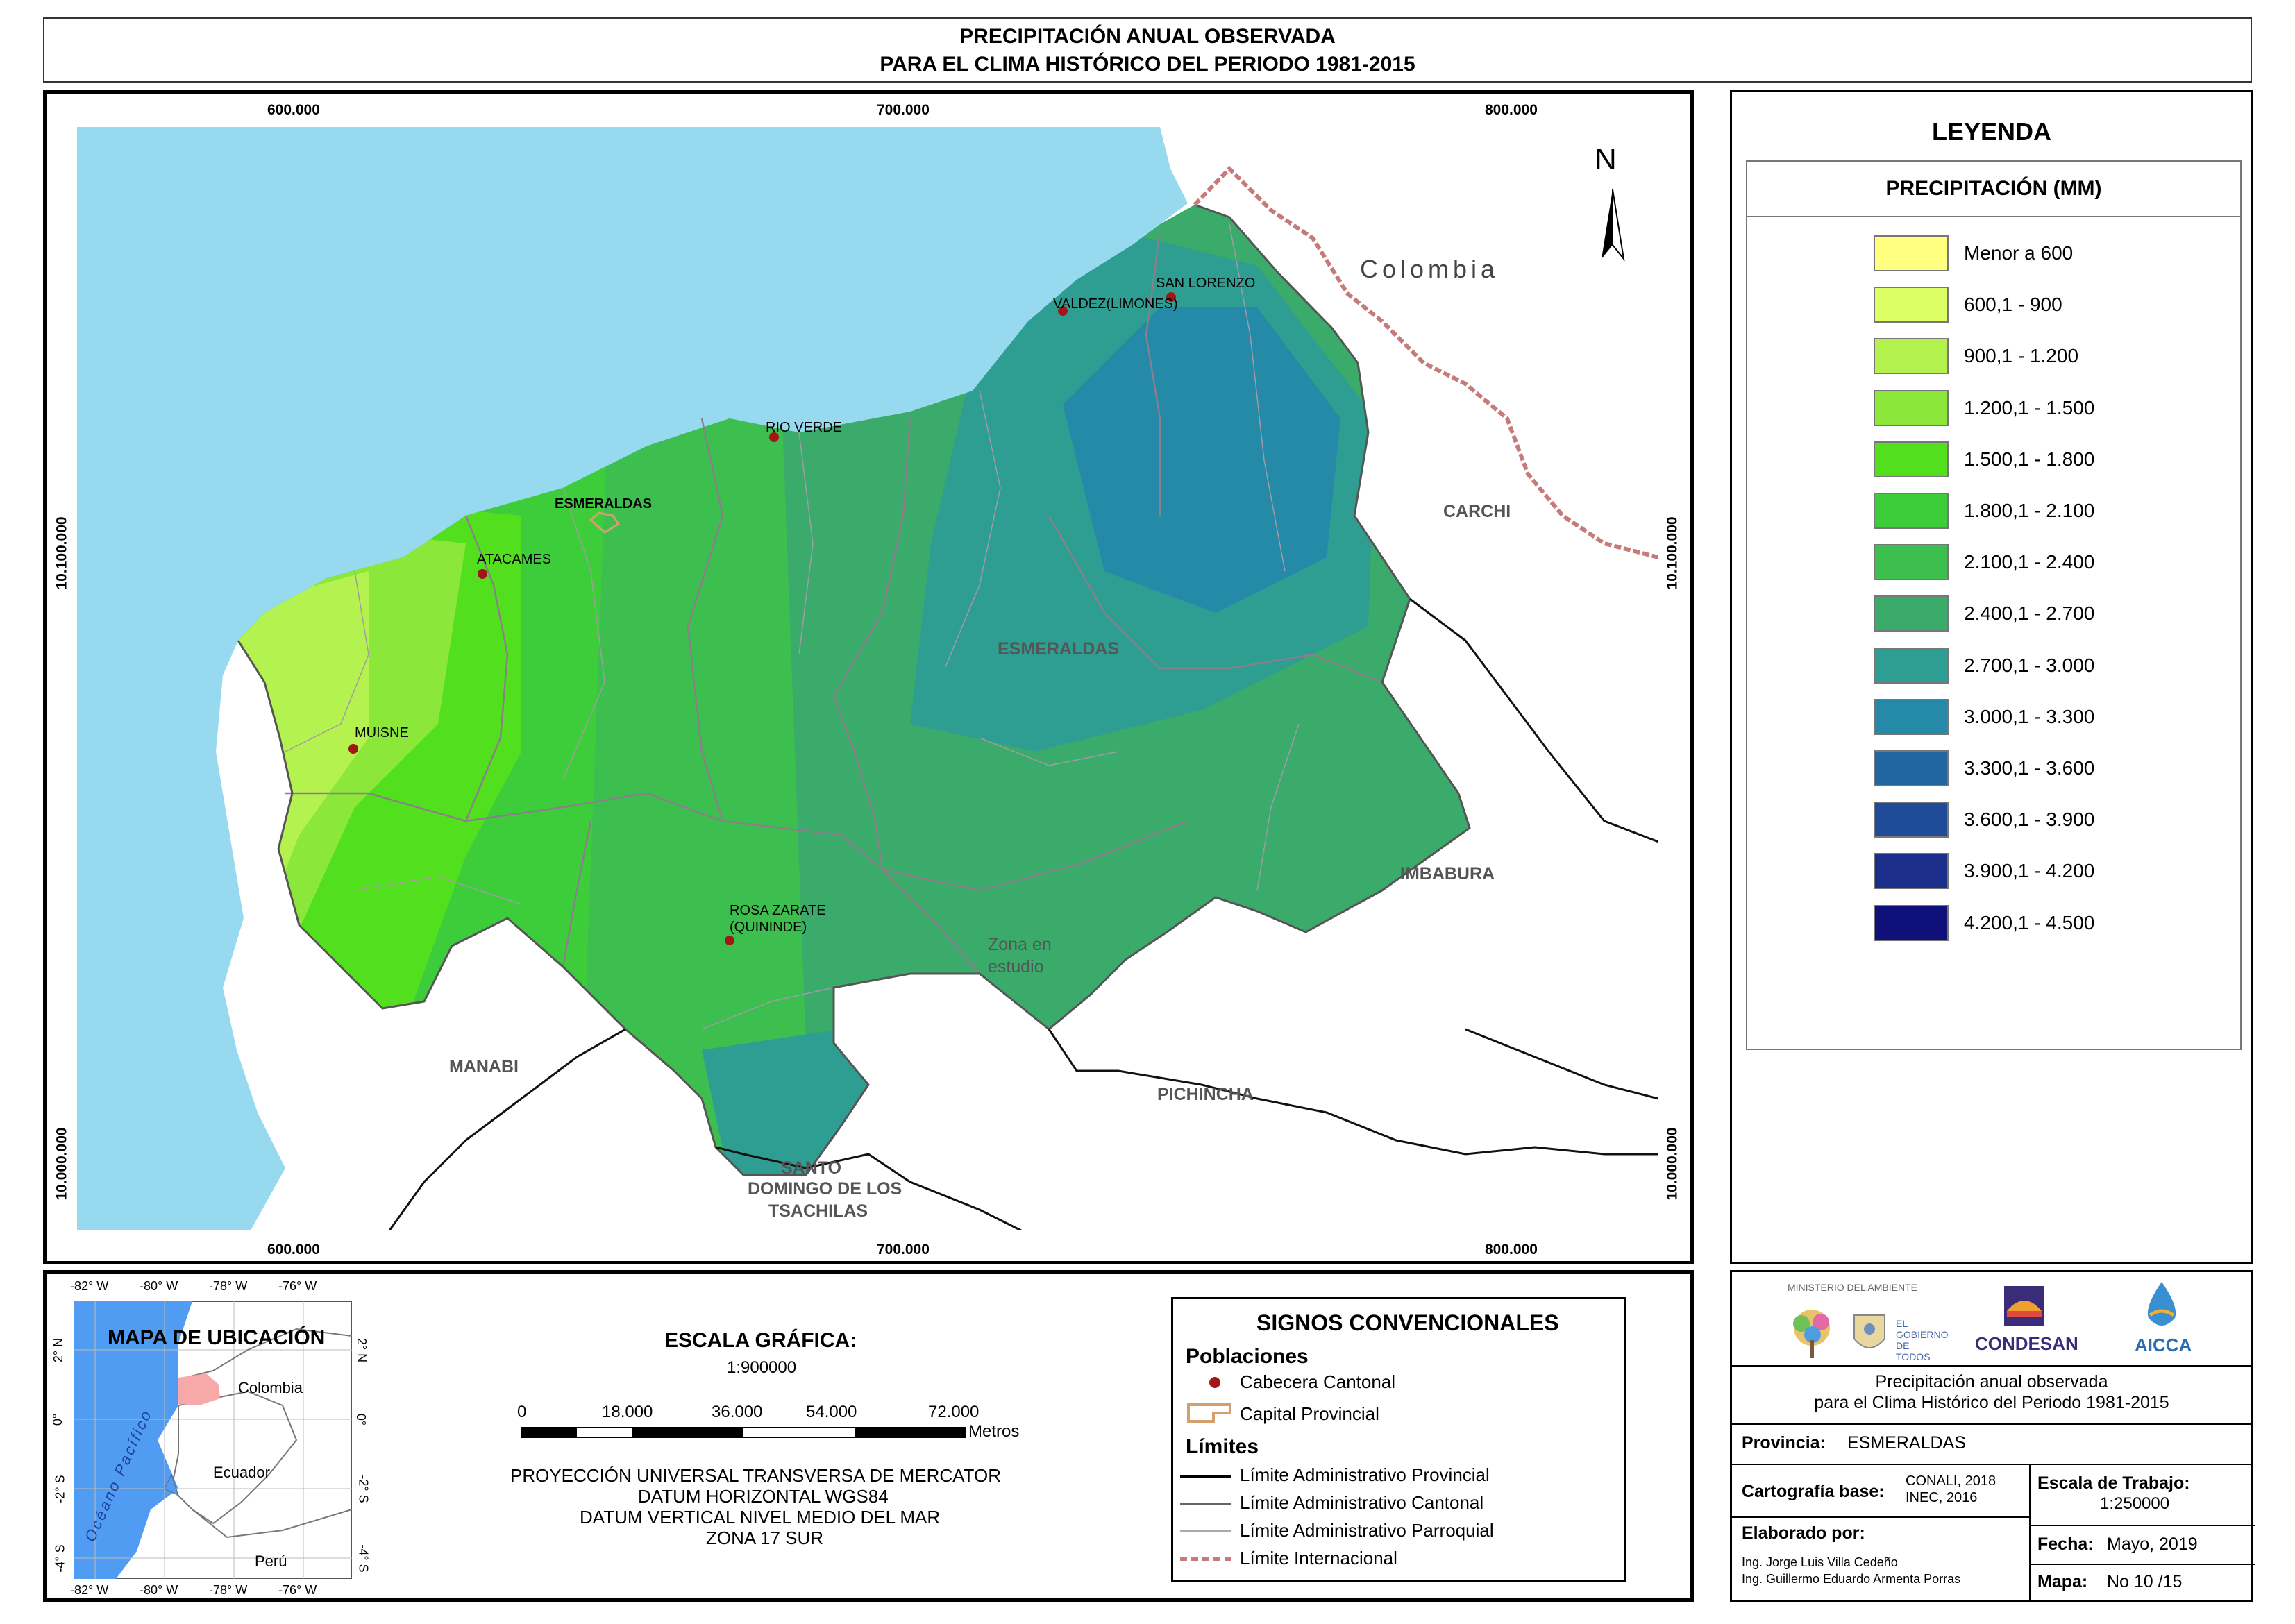 The height and width of the screenshot is (1624, 2295). I want to click on legend-label: 2.100,1 - 2.400, so click(2029, 562).